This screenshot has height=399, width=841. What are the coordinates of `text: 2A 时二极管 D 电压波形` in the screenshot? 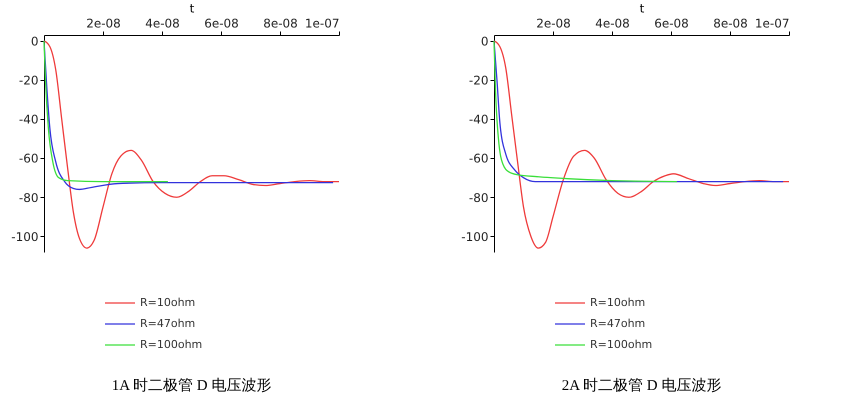 It's located at (642, 385).